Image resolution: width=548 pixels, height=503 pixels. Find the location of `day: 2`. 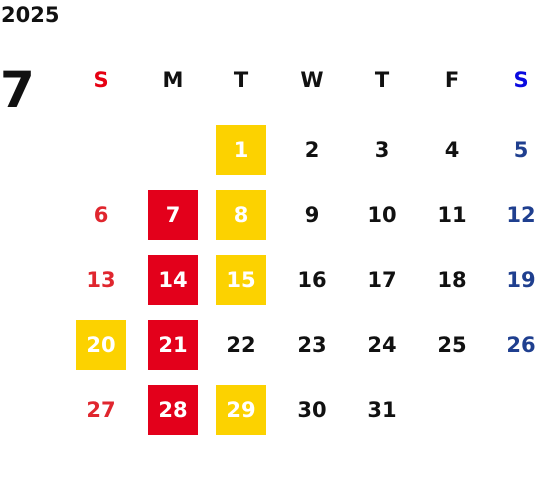

day: 2 is located at coordinates (312, 150).